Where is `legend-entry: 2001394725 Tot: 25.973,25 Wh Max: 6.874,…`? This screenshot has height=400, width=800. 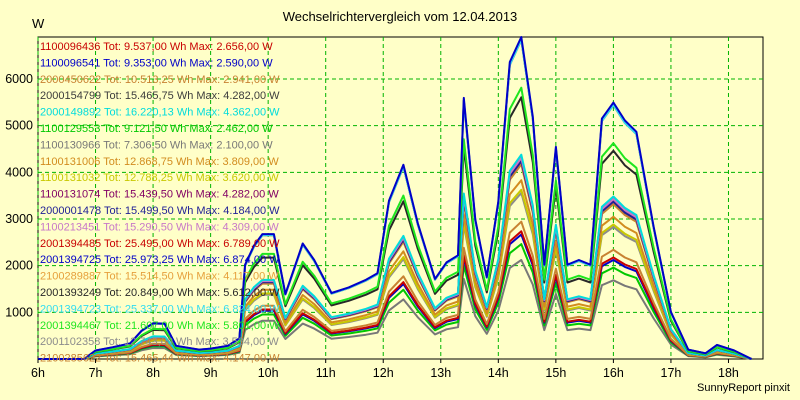
legend-entry: 2001394725 Tot: 25.973,25 Wh Max: 6.874,… is located at coordinates (160, 260).